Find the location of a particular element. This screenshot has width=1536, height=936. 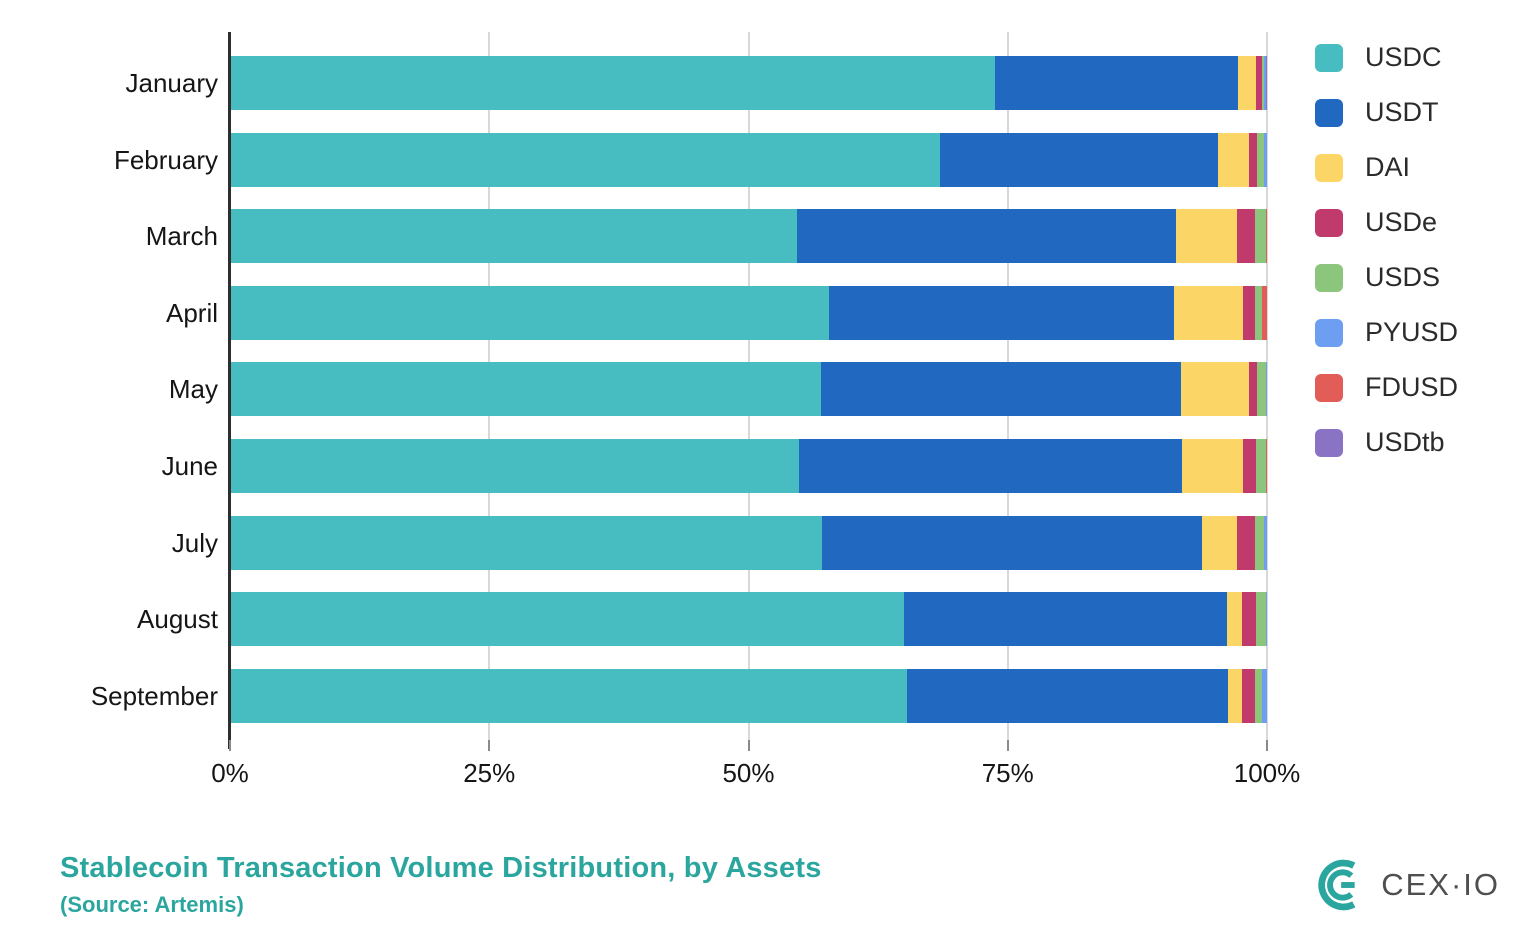

segment-usde-march is located at coordinates (1245, 236).